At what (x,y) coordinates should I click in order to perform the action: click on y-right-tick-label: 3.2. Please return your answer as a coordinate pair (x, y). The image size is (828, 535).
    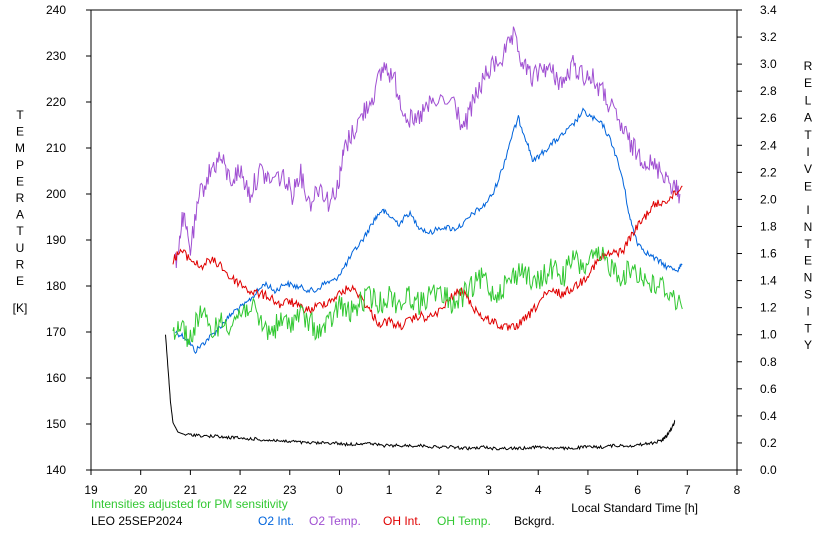
    Looking at the image, I should click on (768, 37).